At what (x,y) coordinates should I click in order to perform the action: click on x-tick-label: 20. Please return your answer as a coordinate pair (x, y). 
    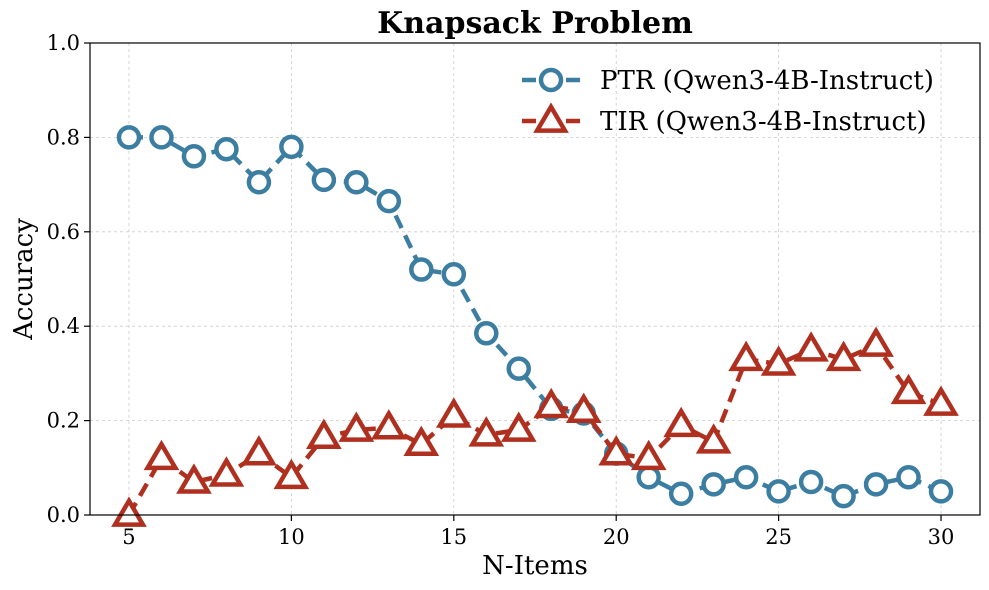
    Looking at the image, I should click on (616, 537).